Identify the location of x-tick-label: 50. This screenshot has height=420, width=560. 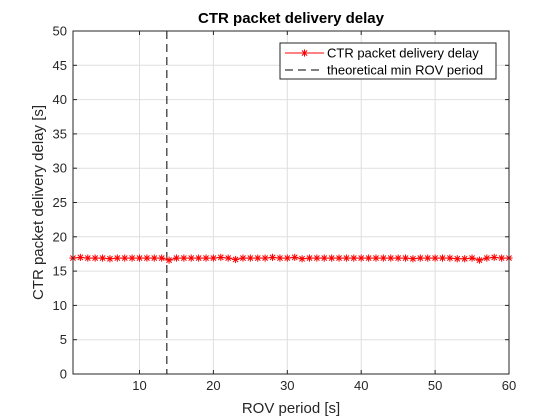
(435, 385).